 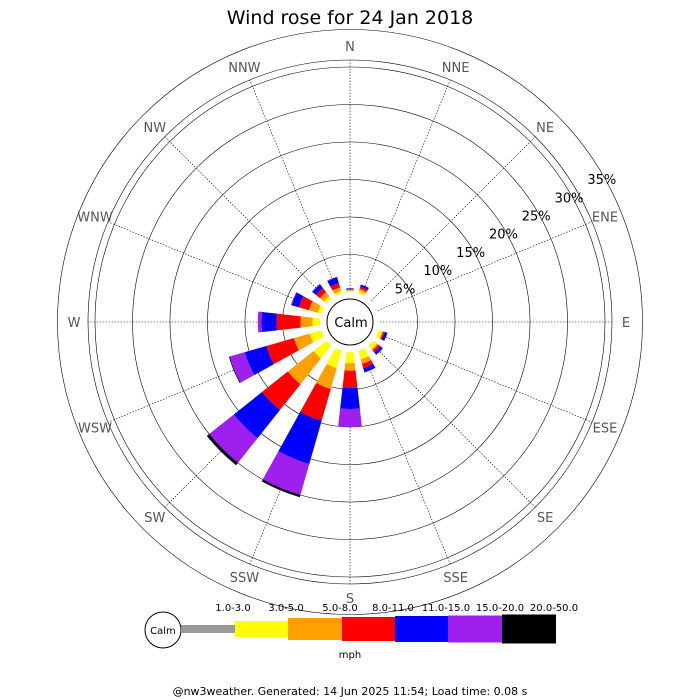 I want to click on pct-label-4: 20%, so click(x=503, y=235).